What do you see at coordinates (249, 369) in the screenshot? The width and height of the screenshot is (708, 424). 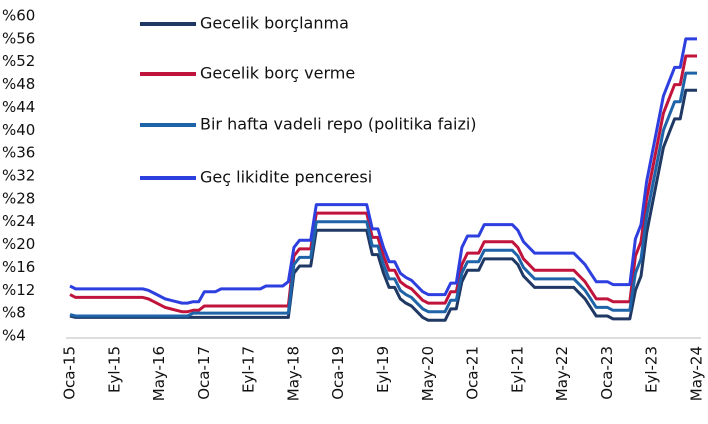 I see `x-tick-label: Eyl-17` at bounding box center [249, 369].